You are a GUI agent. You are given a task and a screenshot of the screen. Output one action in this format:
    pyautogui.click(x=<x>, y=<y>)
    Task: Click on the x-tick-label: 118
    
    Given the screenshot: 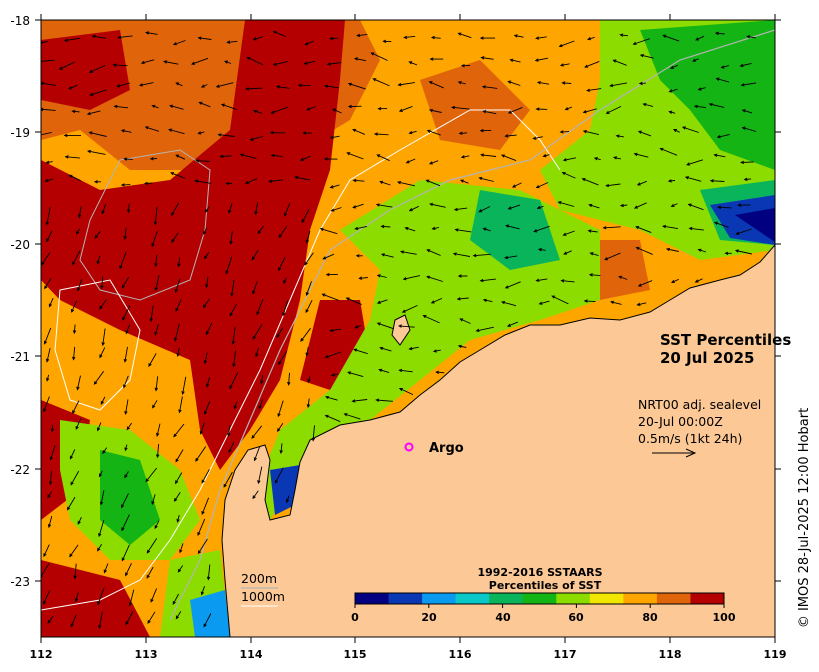 What is the action you would take?
    pyautogui.click(x=670, y=654)
    